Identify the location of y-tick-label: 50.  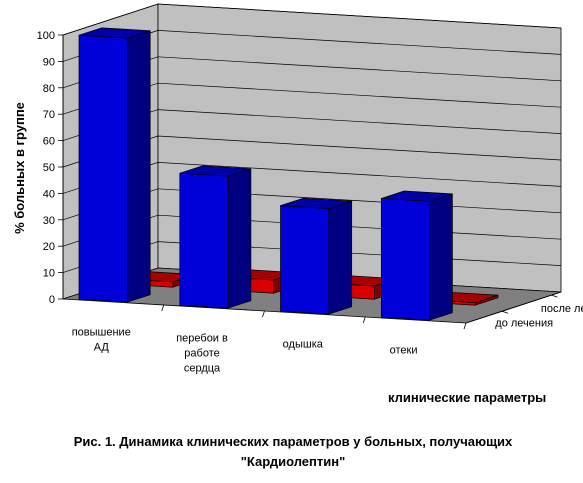
(49, 168).